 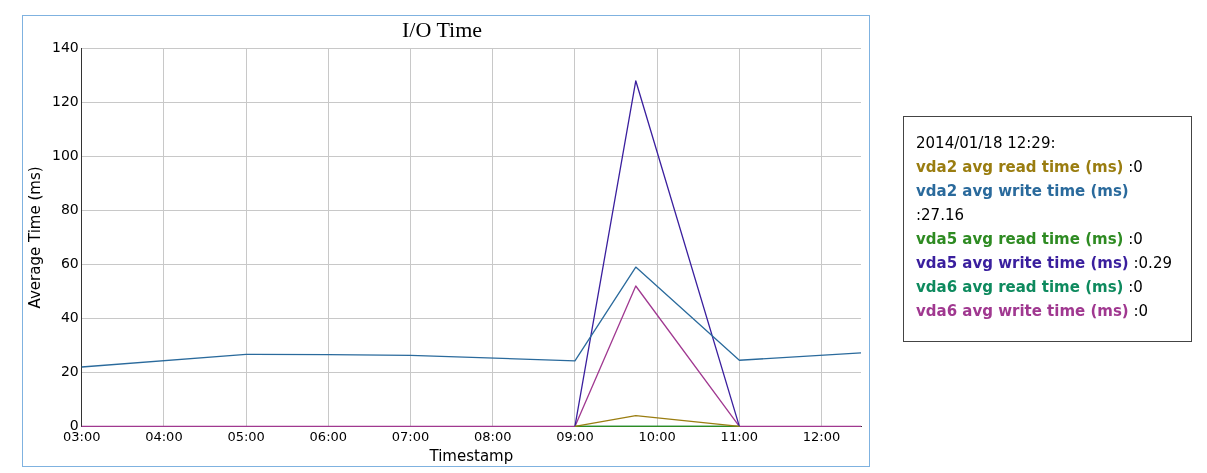 What do you see at coordinates (1022, 311) in the screenshot?
I see `text: vda6 avg write time (ms)` at bounding box center [1022, 311].